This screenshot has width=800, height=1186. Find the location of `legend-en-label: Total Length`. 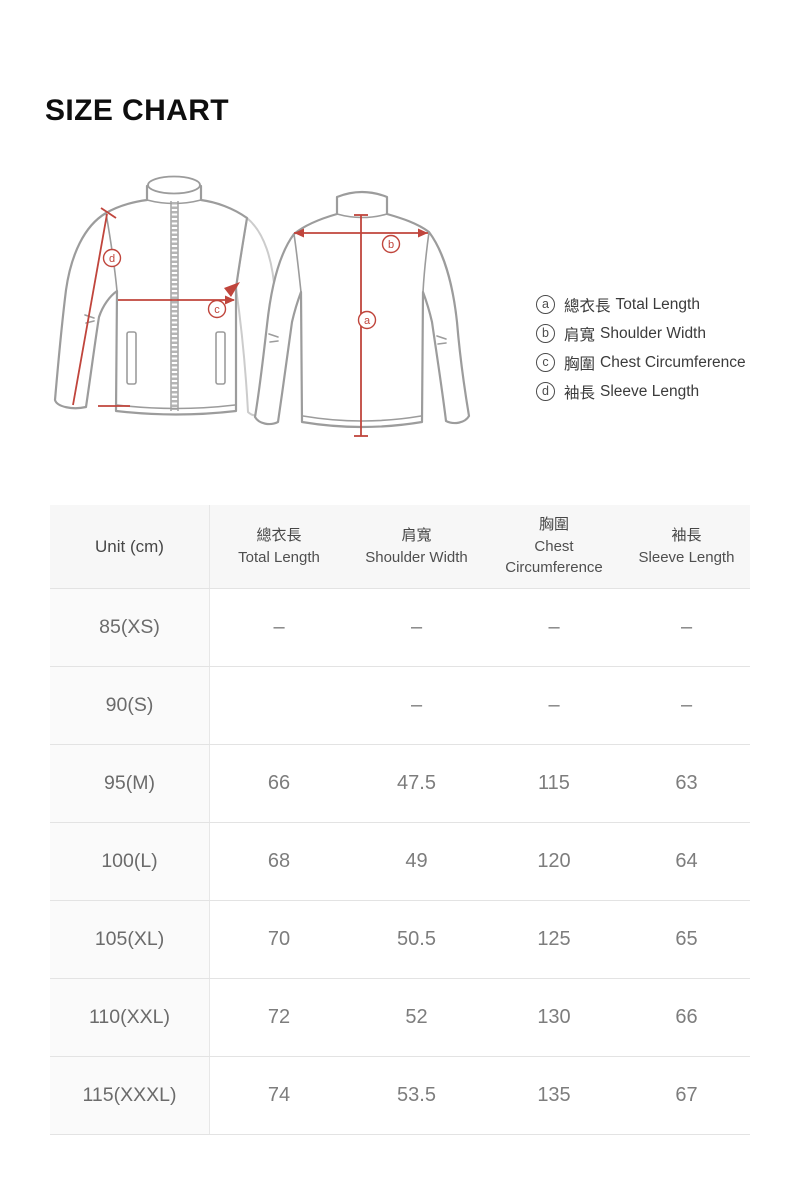

legend-en-label: Total Length is located at coordinates (657, 304).